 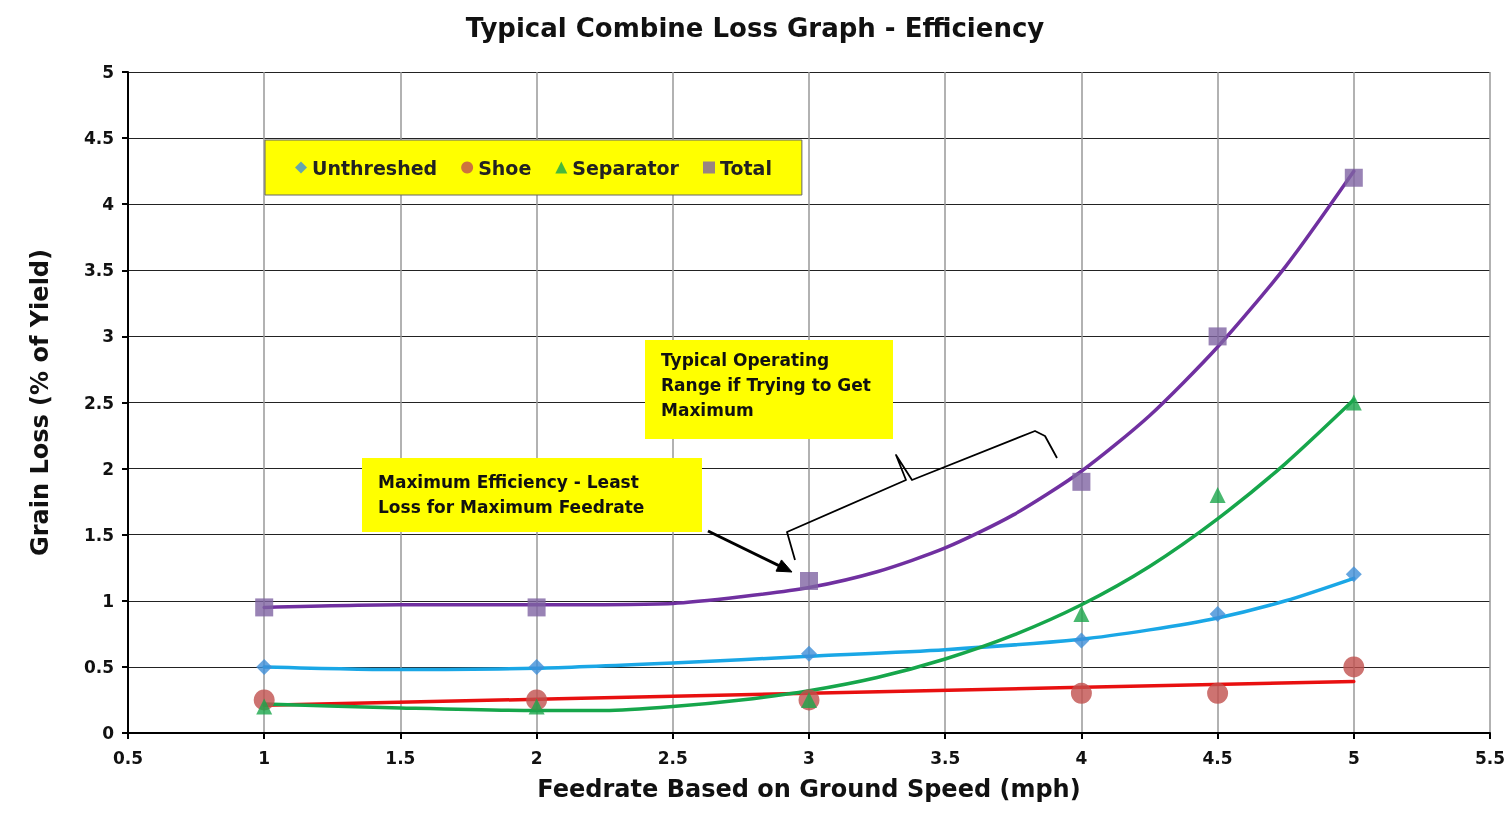 I want to click on x-tick-label: 1, so click(x=264, y=757).